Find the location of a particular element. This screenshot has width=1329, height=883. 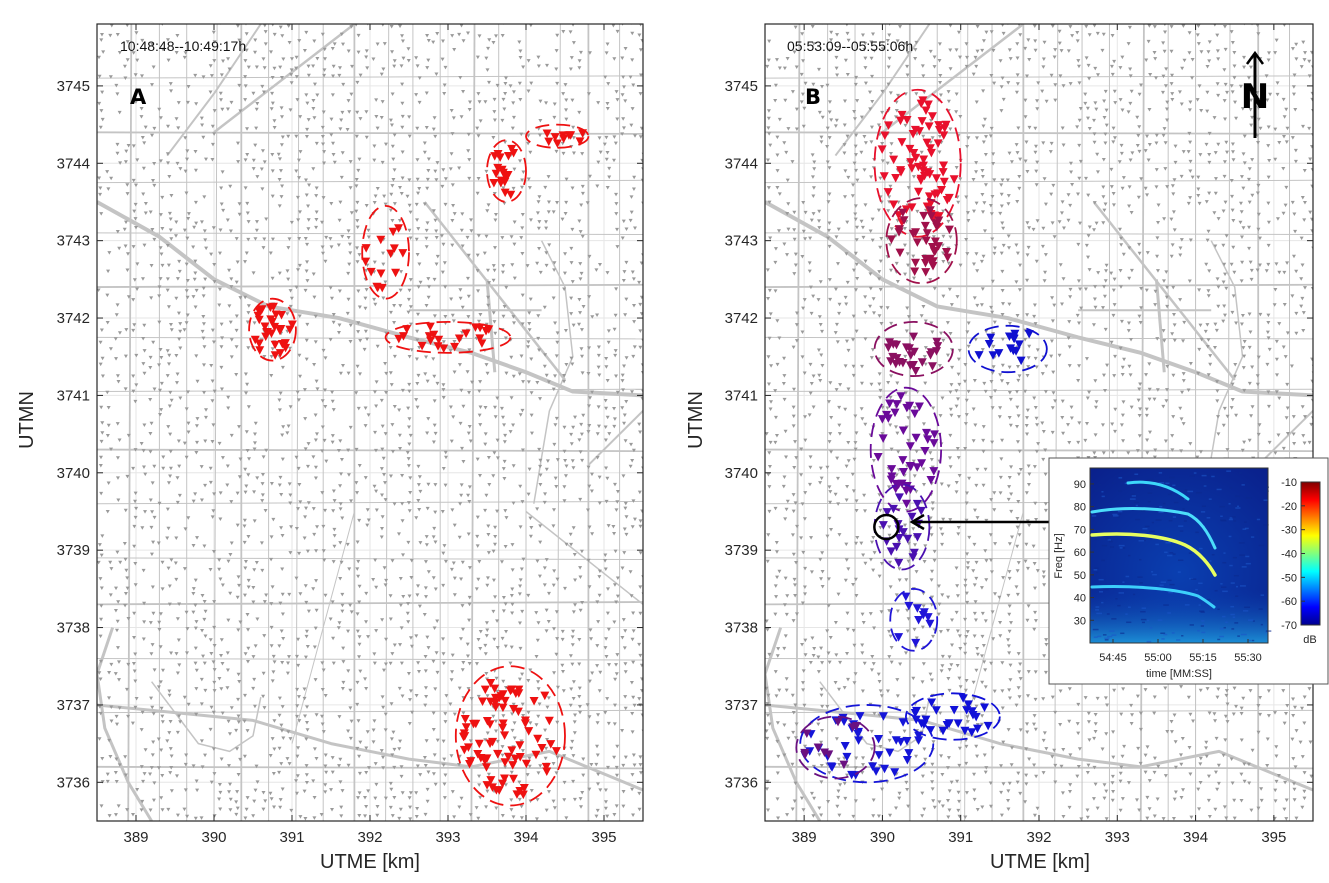

y-tick-label: 3739 is located at coordinates (73, 550).